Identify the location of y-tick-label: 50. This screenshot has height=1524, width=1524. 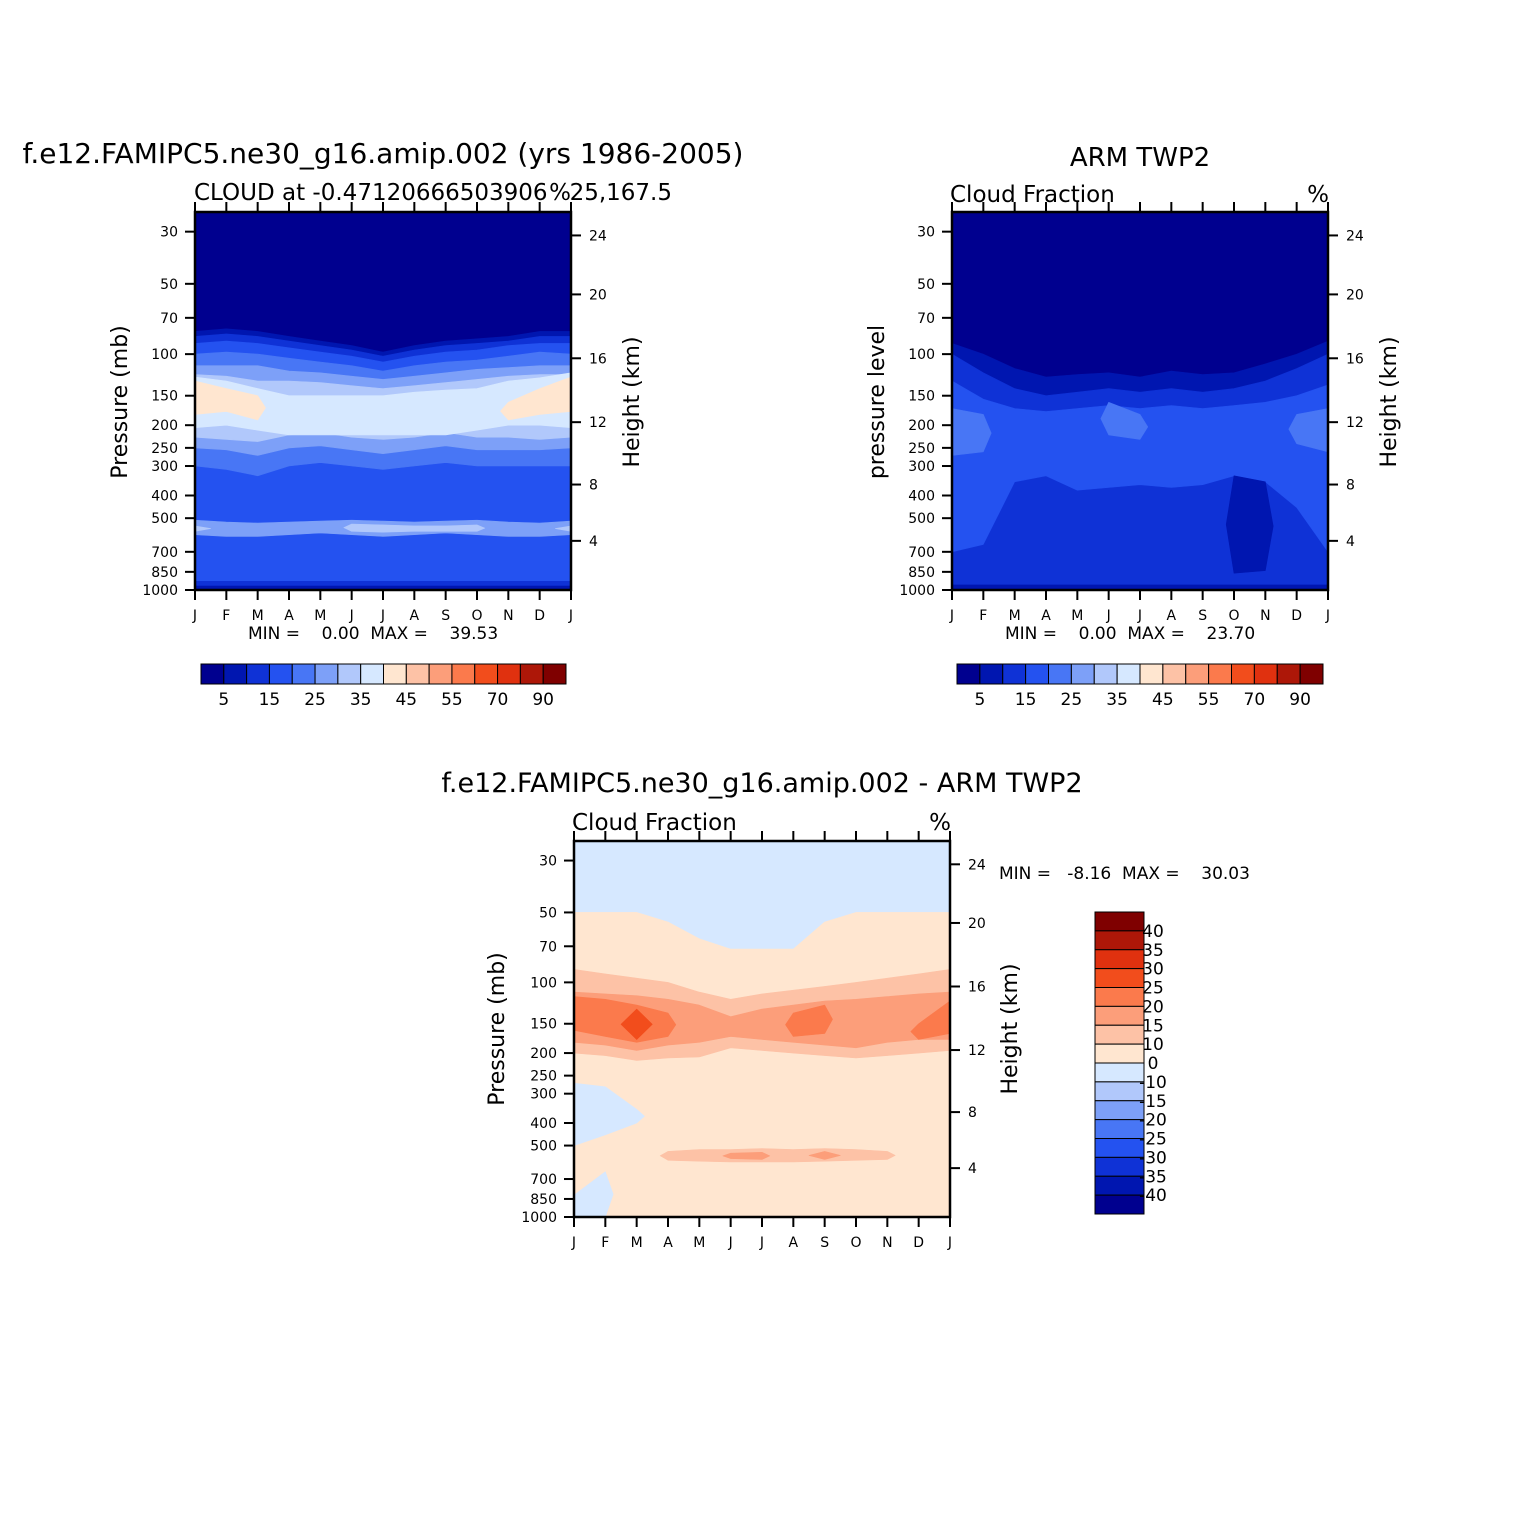
(548, 913).